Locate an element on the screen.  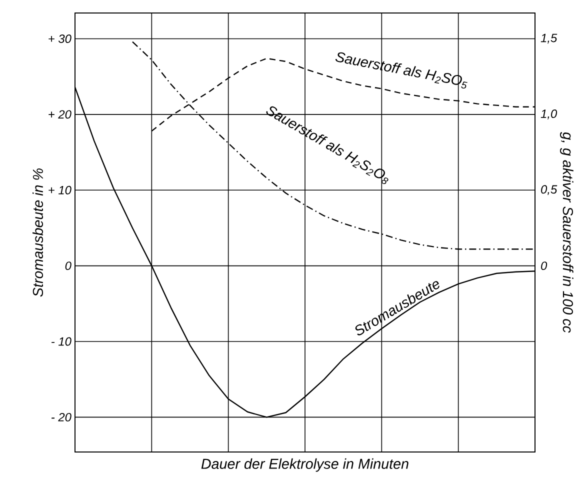
y-tick-label: - 10 is located at coordinates (61, 341).